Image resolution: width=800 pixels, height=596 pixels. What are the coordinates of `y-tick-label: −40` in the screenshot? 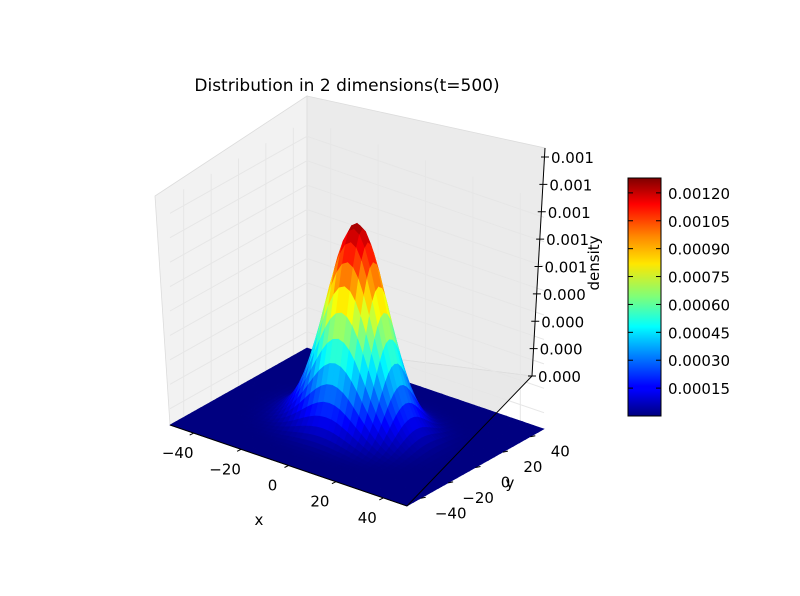 It's located at (451, 513).